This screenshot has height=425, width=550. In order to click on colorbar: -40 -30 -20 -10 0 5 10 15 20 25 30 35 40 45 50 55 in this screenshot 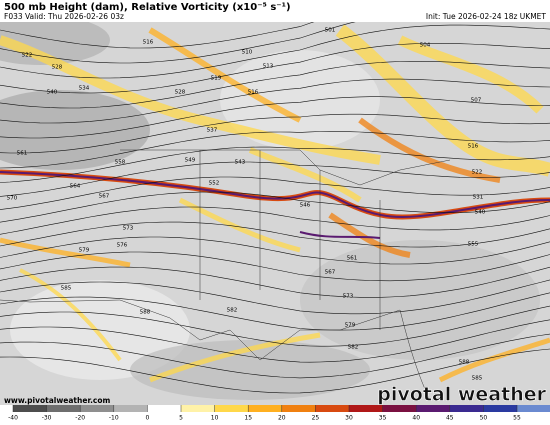, I will do `click(279, 413)`.